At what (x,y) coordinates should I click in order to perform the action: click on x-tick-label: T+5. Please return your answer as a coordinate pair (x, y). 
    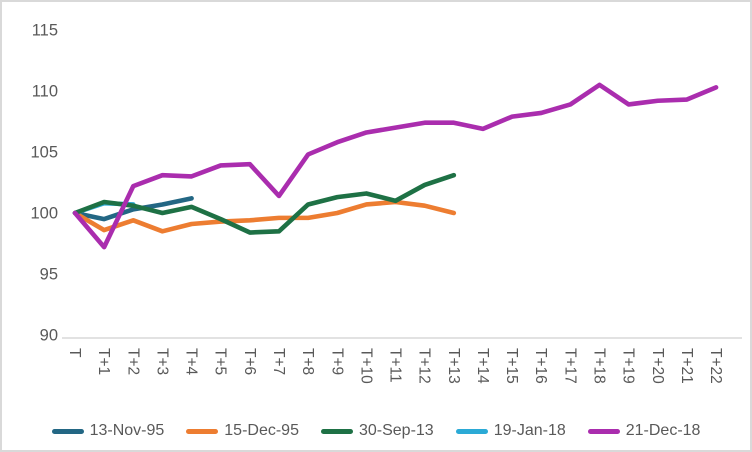
    Looking at the image, I should click on (220, 361).